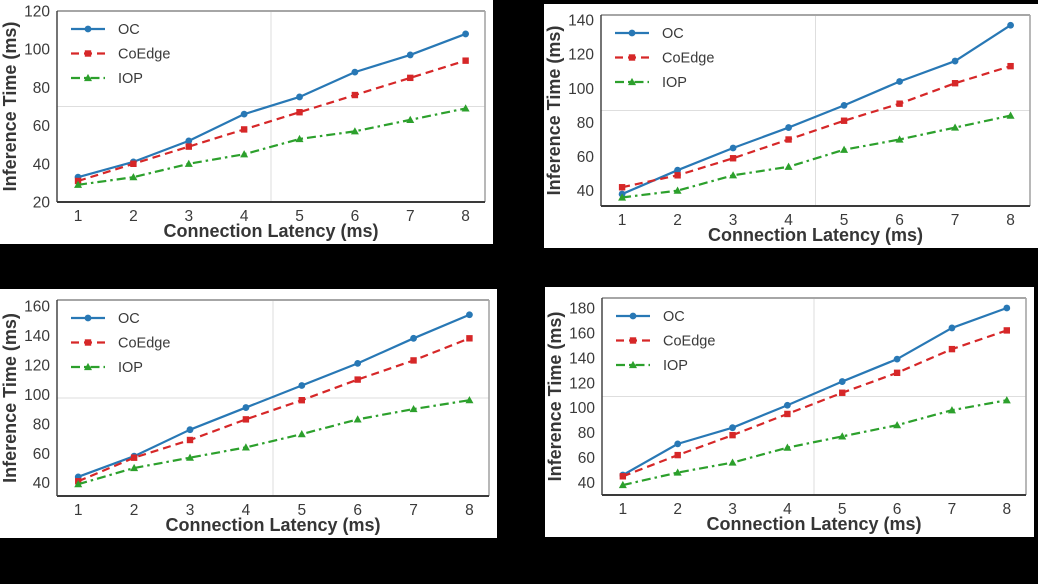 The image size is (1038, 584). Describe the element at coordinates (555, 397) in the screenshot. I see `y-axis-label: Inference Time (ms)` at that location.